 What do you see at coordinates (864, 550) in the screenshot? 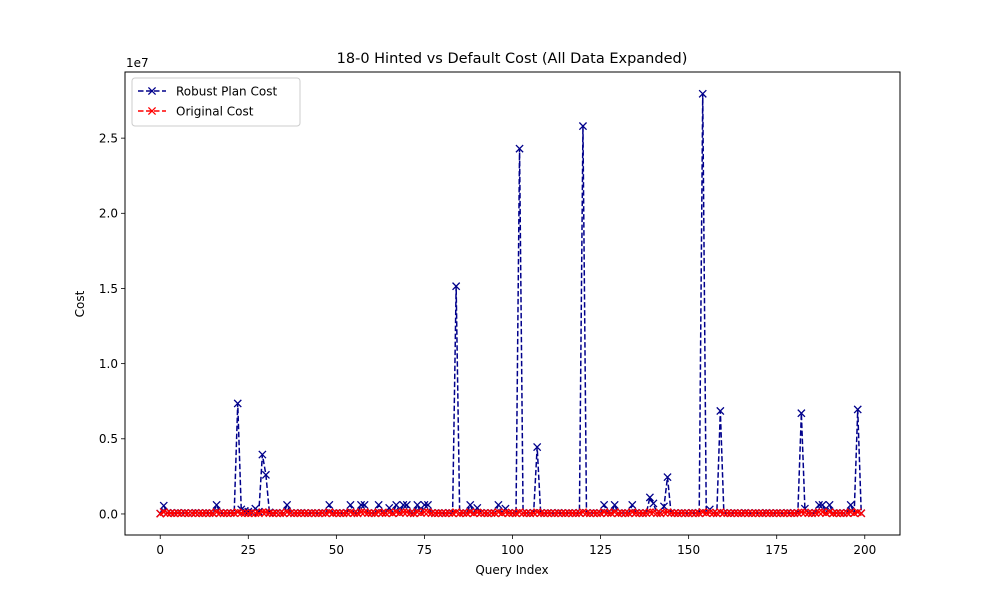
I see `x-tick-label: 200` at bounding box center [864, 550].